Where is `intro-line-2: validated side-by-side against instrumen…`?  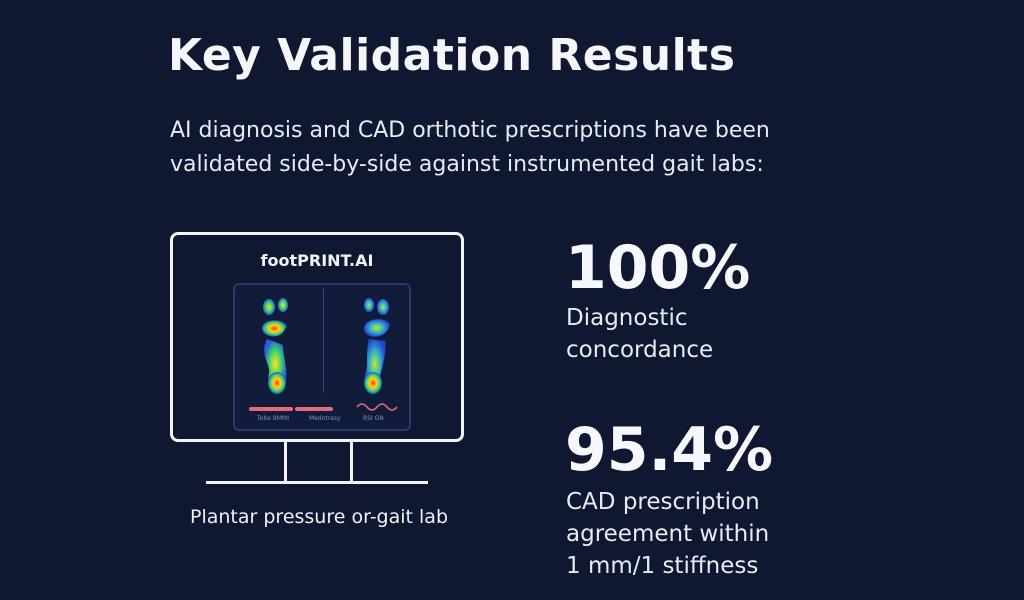
intro-line-2: validated side-by-side against instrumen… is located at coordinates (467, 164).